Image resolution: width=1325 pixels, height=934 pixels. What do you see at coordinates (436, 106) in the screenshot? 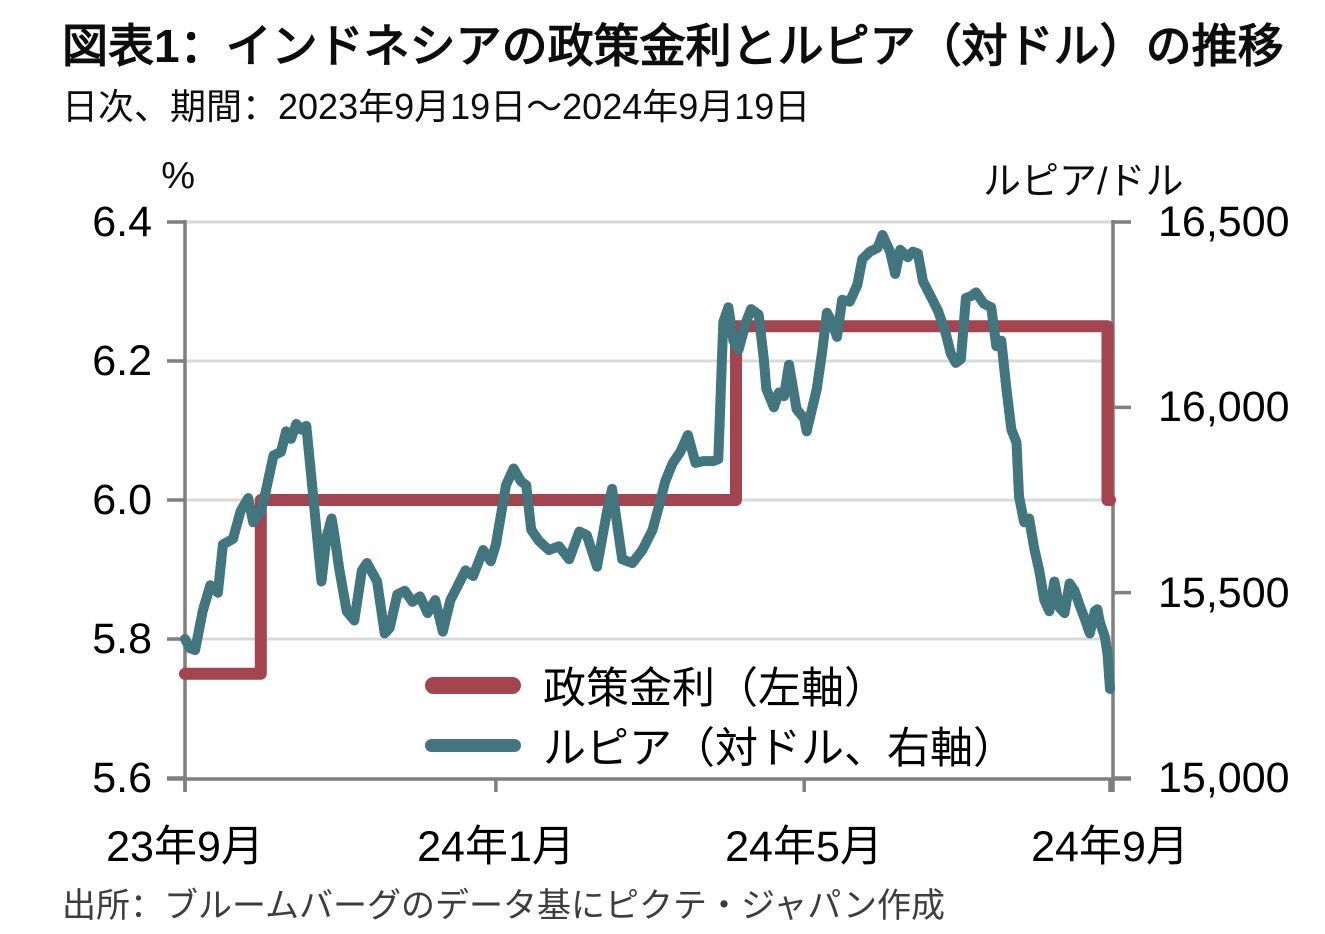
I see `page-subtitle: 日次、期間：2023年9月19日～2024年9月19日` at bounding box center [436, 106].